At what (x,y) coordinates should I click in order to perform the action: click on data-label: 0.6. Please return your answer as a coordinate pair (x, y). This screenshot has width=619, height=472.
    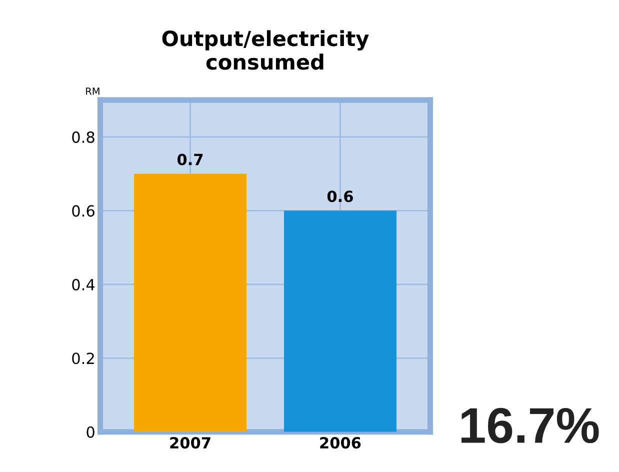
    Looking at the image, I should click on (340, 196).